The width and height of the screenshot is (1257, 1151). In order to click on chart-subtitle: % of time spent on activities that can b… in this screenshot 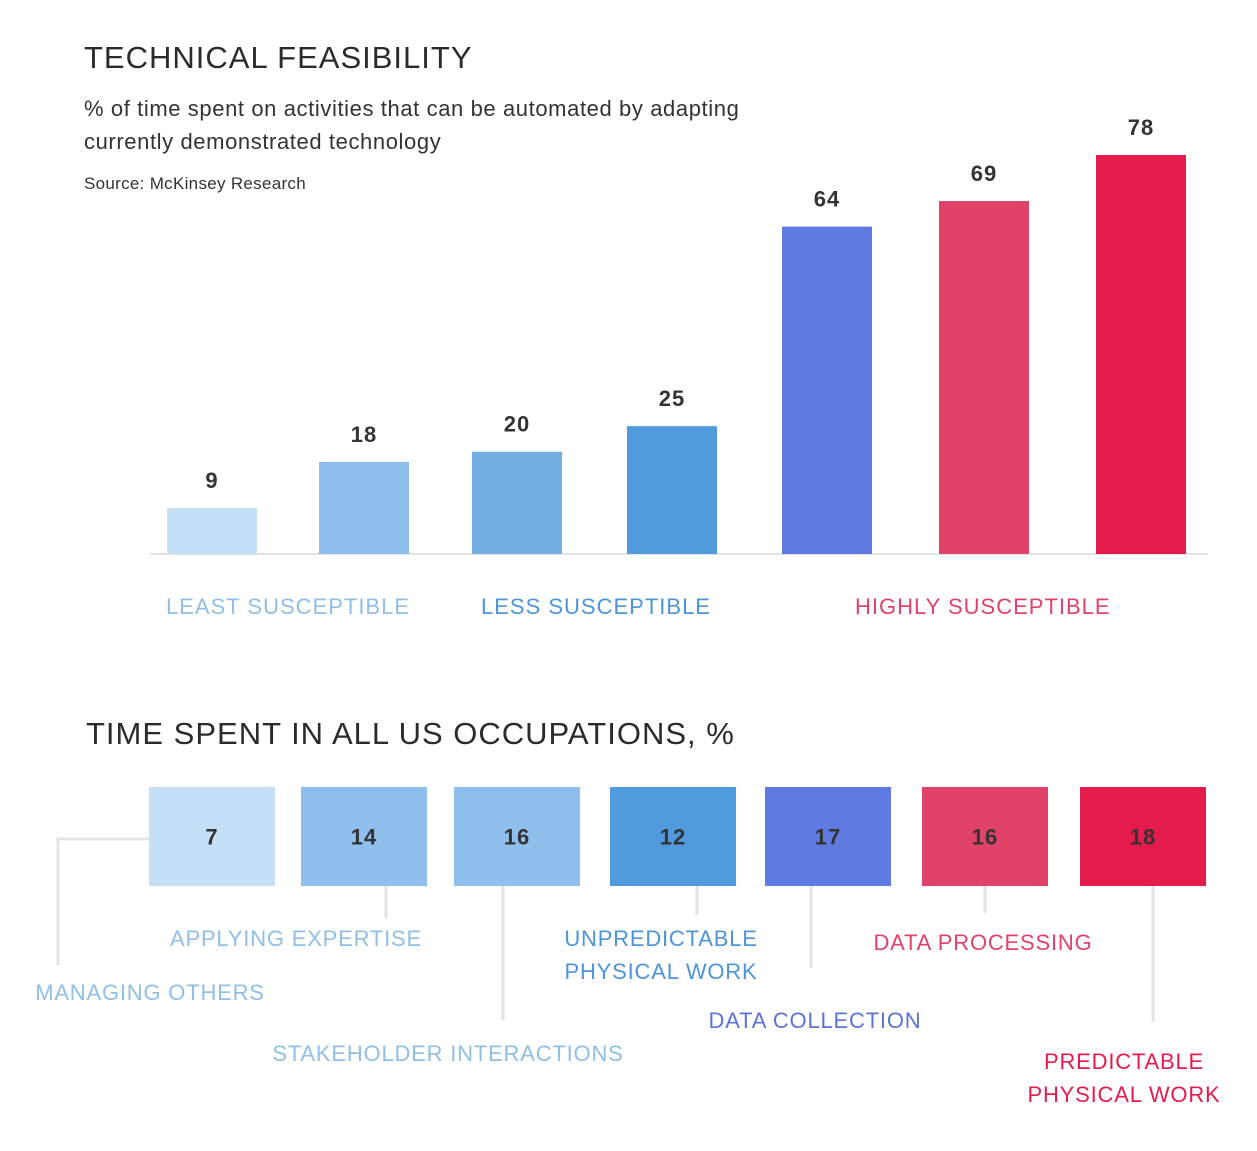, I will do `click(412, 125)`.